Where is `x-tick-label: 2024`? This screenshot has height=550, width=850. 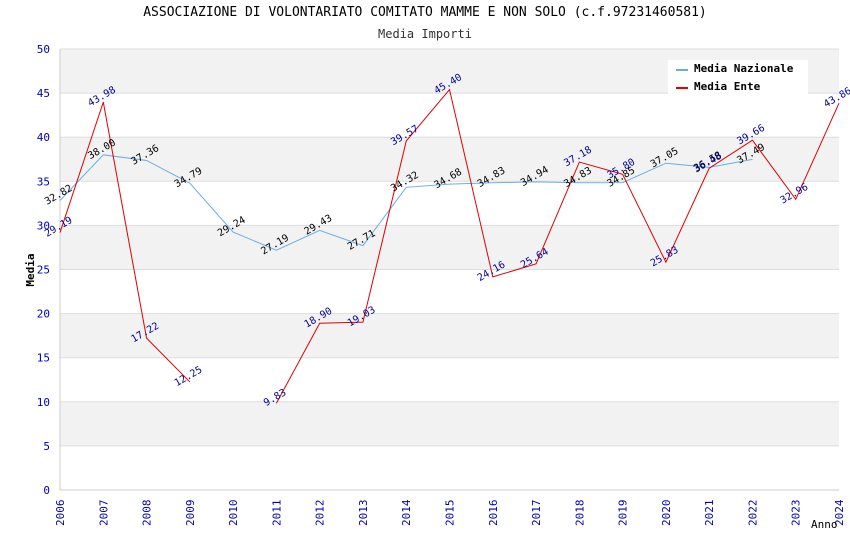
x-tick-label: 2024 is located at coordinates (839, 512).